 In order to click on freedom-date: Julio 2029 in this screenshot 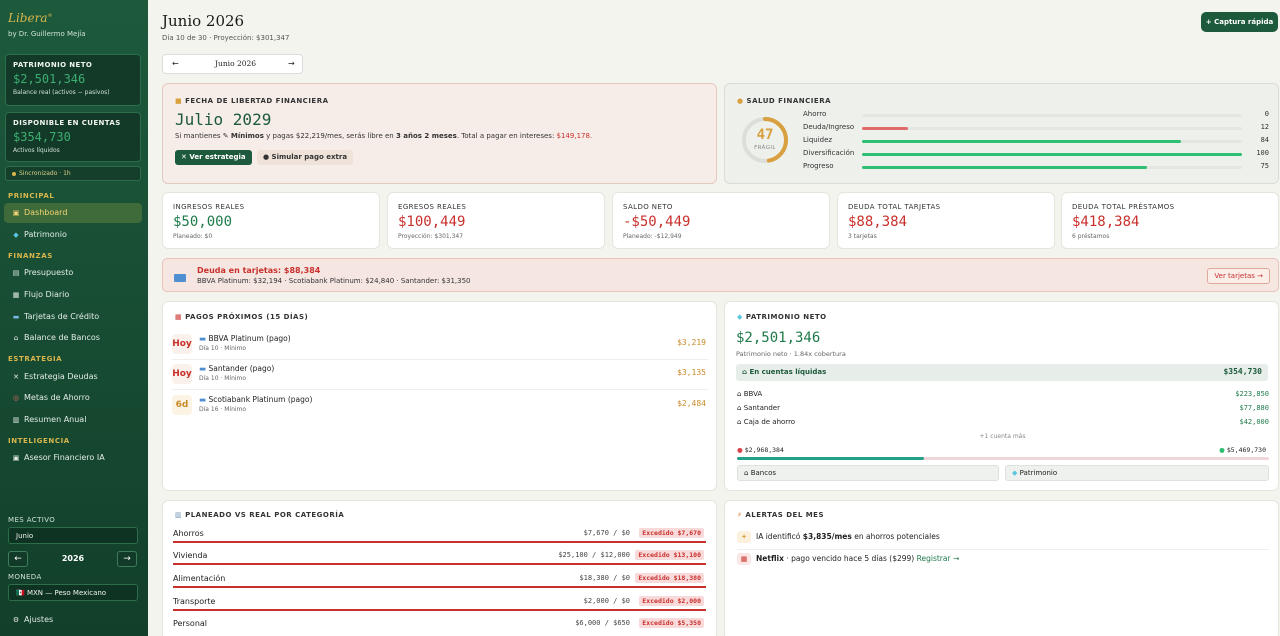, I will do `click(223, 119)`.